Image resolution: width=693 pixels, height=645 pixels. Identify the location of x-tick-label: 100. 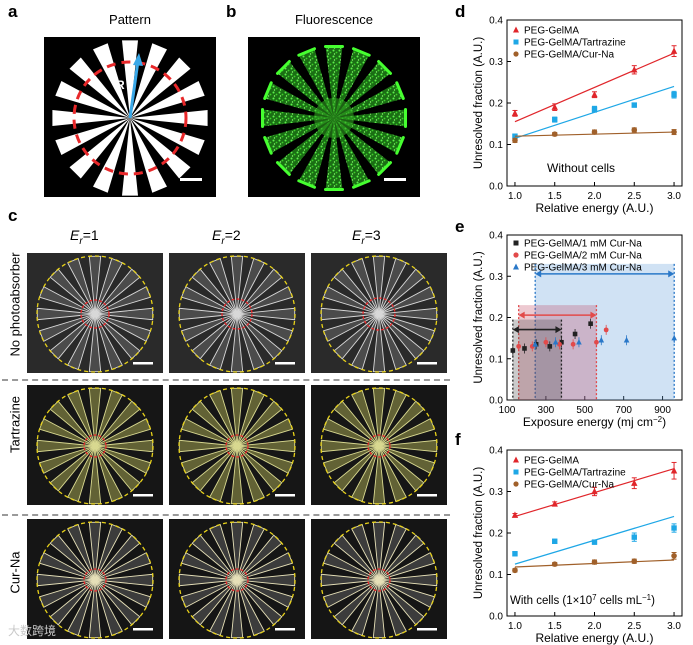
(507, 410).